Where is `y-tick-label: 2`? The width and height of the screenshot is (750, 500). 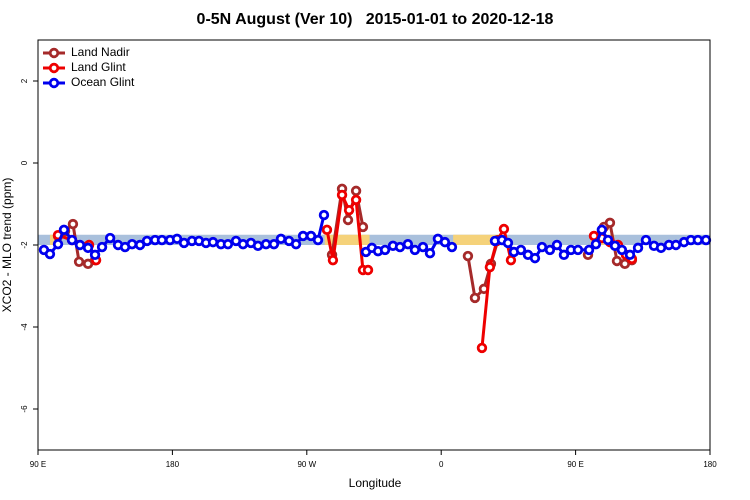
y-tick-label: 2 is located at coordinates (24, 80).